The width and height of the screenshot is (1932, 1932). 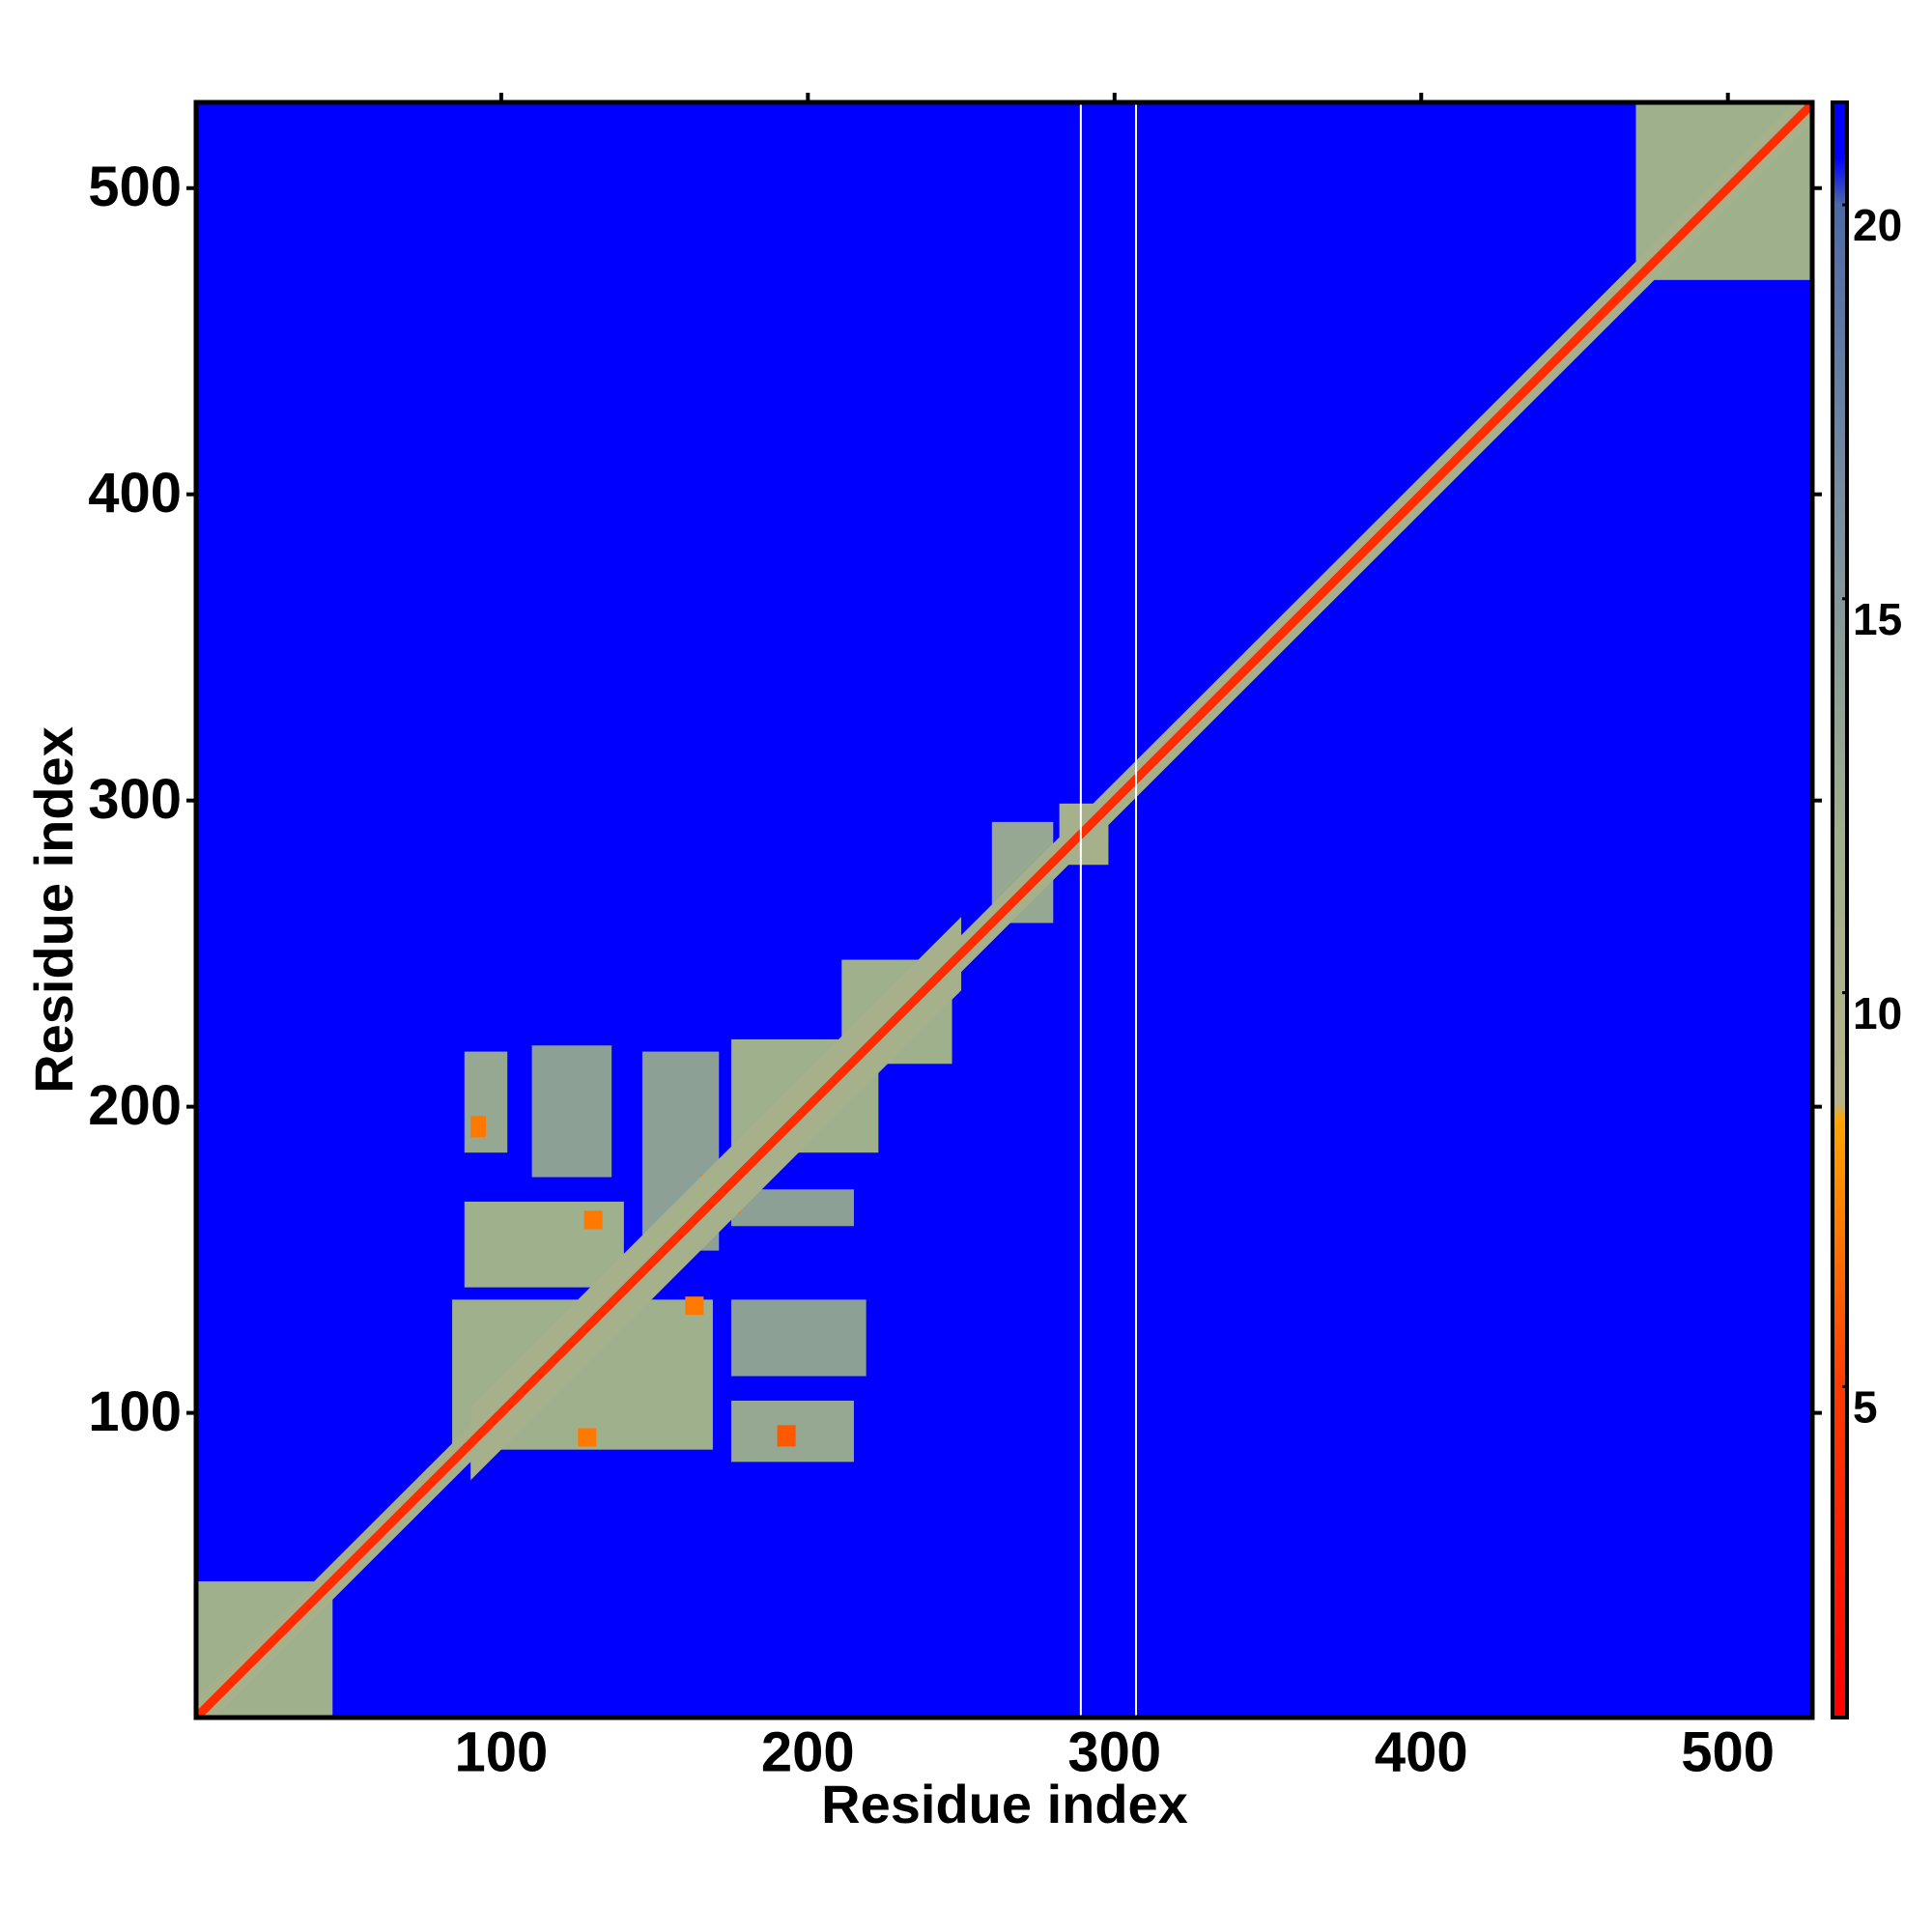 What do you see at coordinates (1114, 1751) in the screenshot?
I see `x-tick-label: 300` at bounding box center [1114, 1751].